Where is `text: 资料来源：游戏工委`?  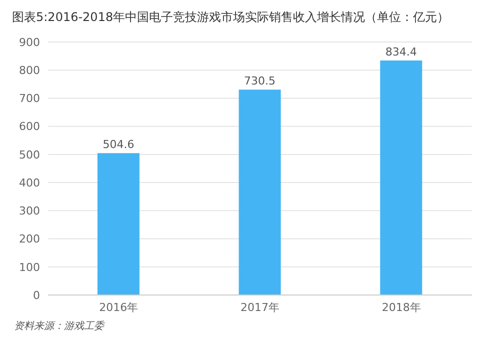 text: 资料来源：游戏工委 is located at coordinates (59, 327).